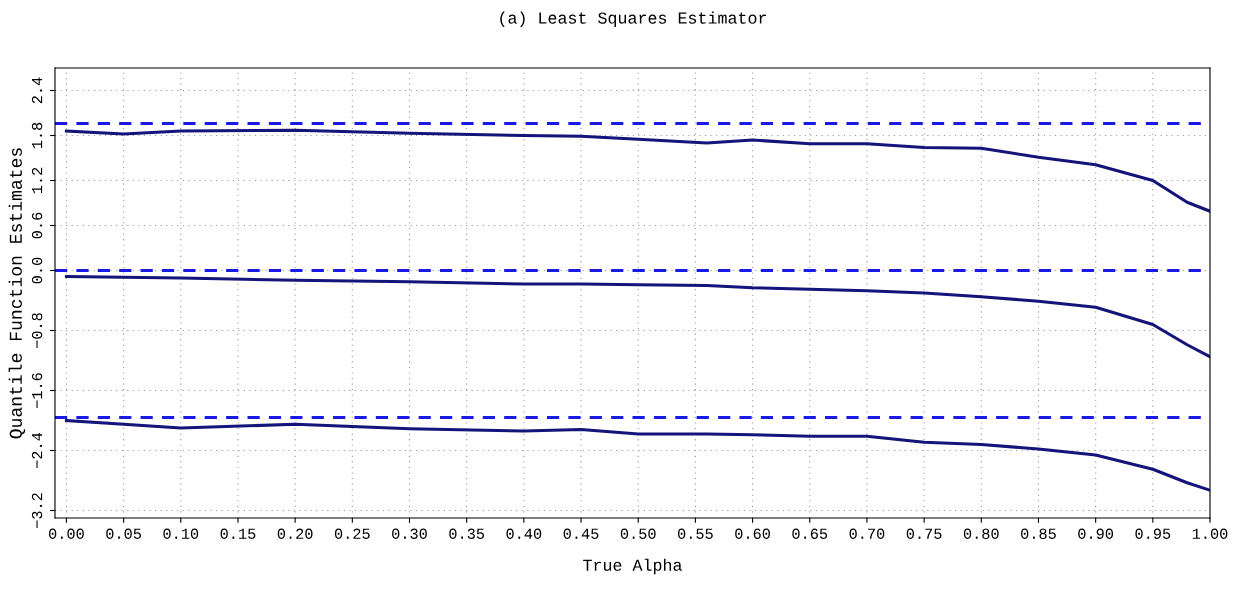 This screenshot has height=595, width=1235. What do you see at coordinates (752, 533) in the screenshot?
I see `x-tick-label: 0.60` at bounding box center [752, 533].